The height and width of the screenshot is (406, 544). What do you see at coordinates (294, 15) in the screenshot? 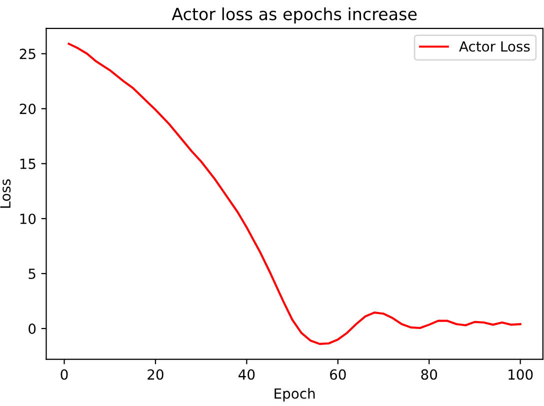
I see `chart-title: Actor loss as epochs increase` at bounding box center [294, 15].